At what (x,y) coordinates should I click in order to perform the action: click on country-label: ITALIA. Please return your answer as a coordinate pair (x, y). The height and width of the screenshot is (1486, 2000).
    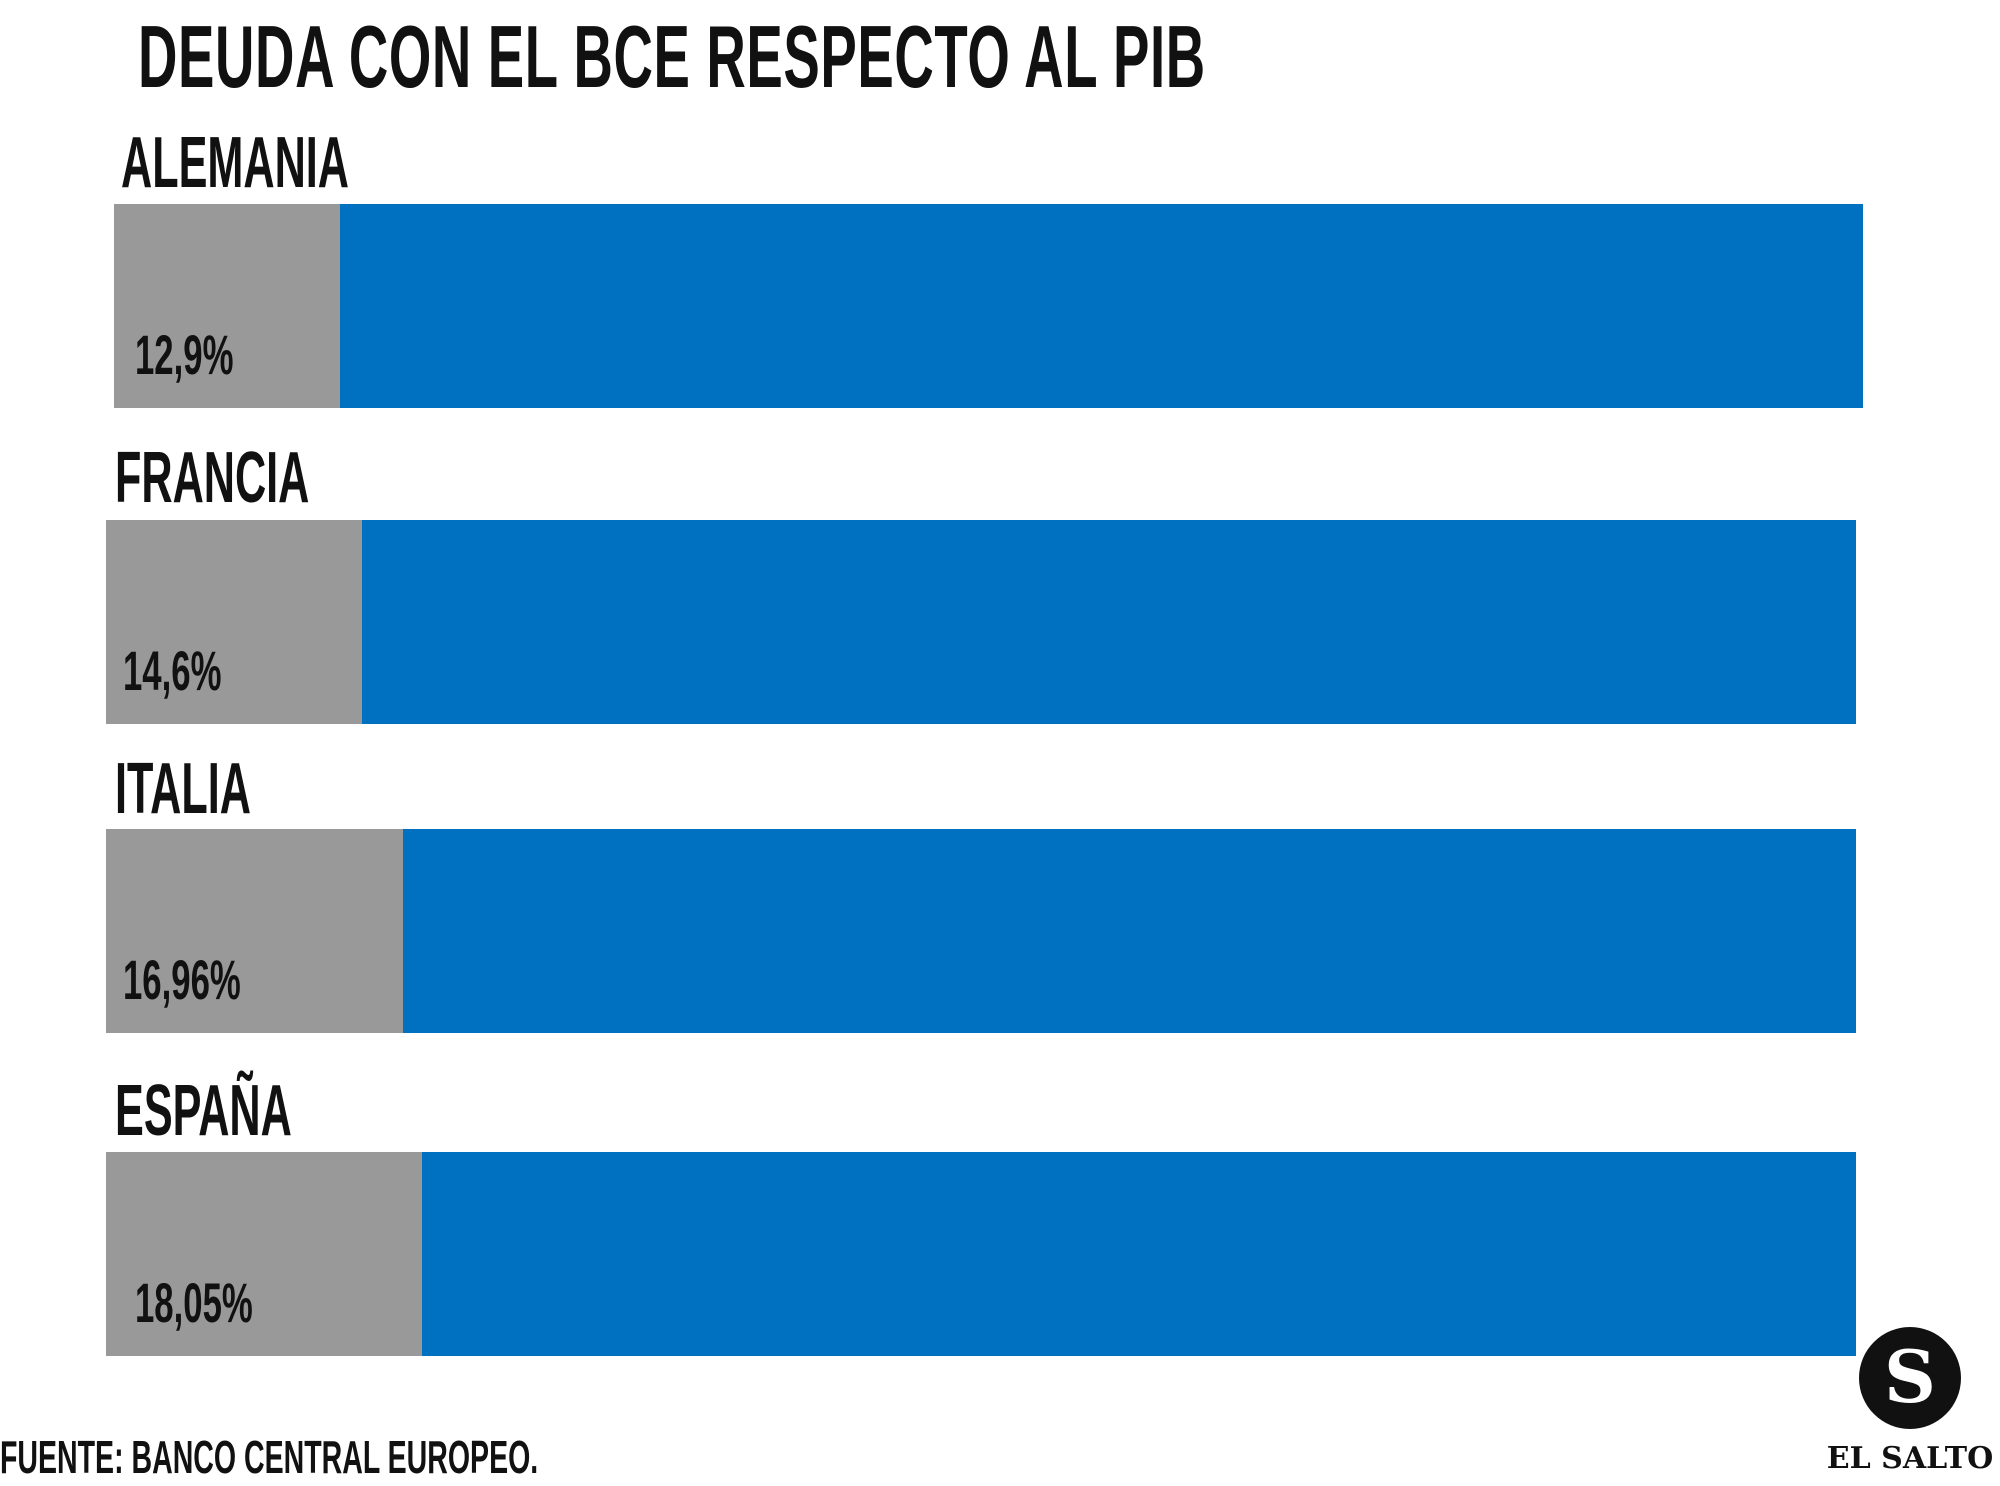
    Looking at the image, I should click on (183, 789).